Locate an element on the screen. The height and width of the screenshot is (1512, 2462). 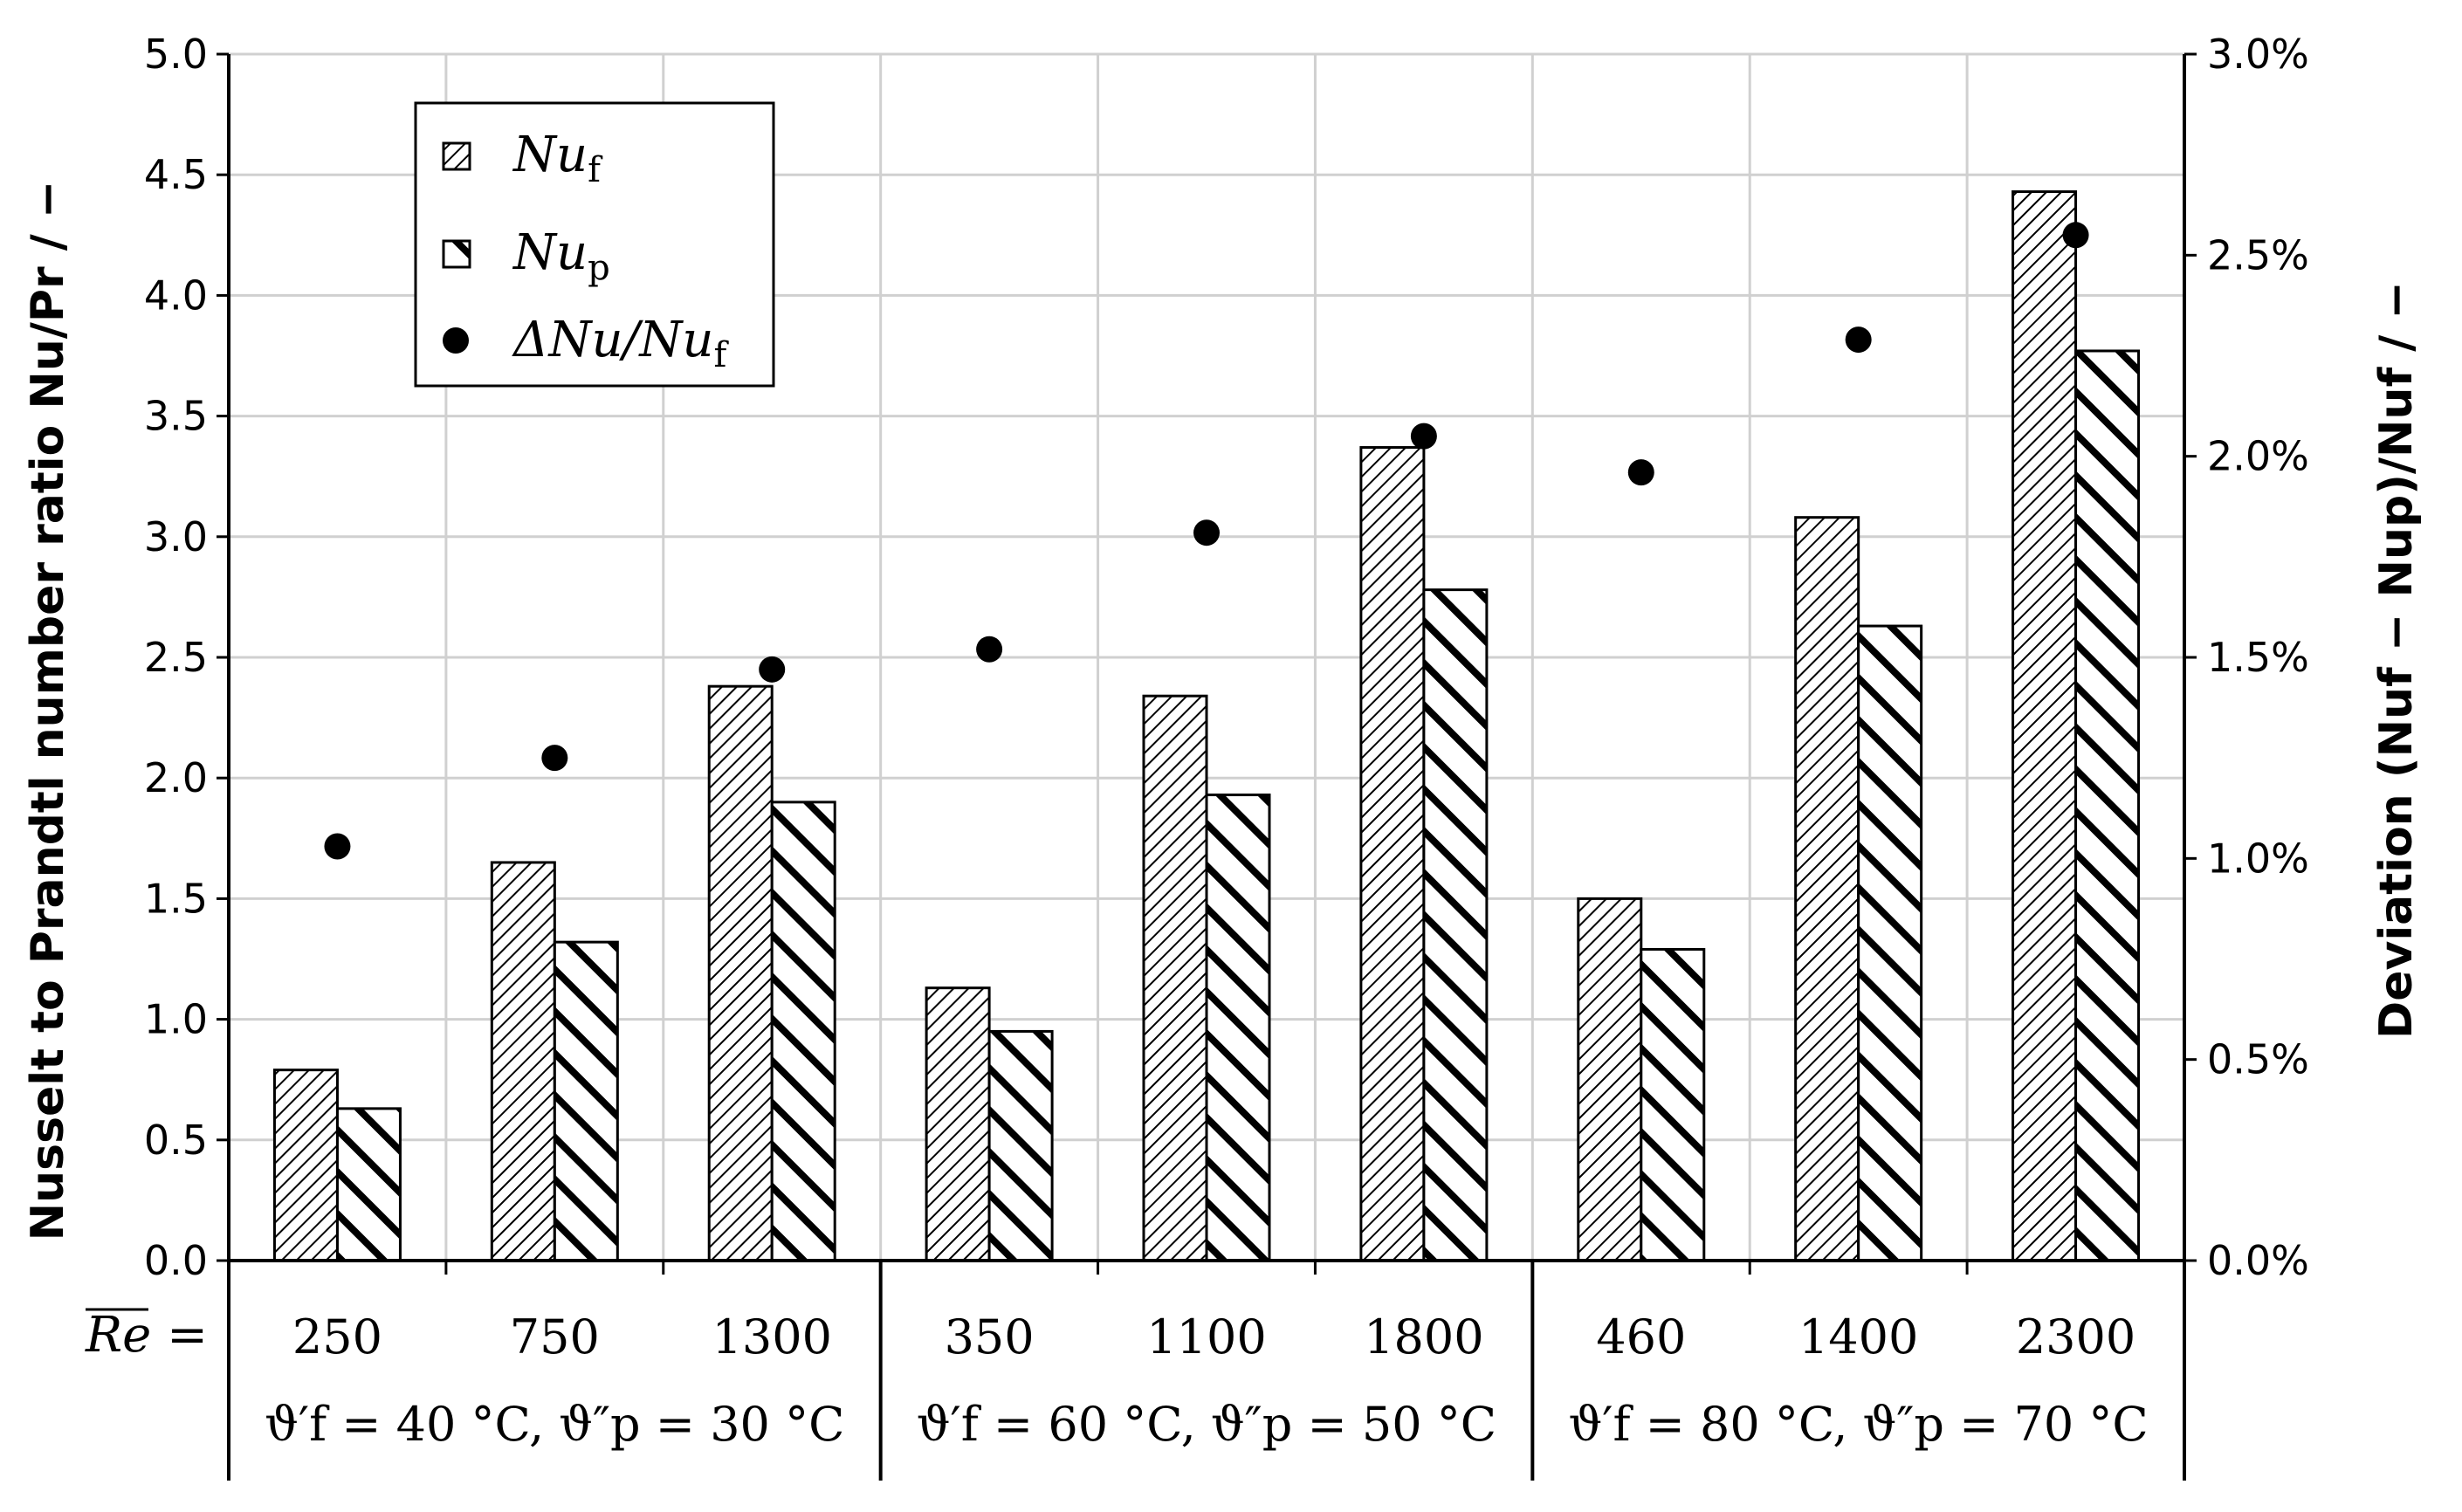
y2-tick-label: 0.5% is located at coordinates (2258, 1060).